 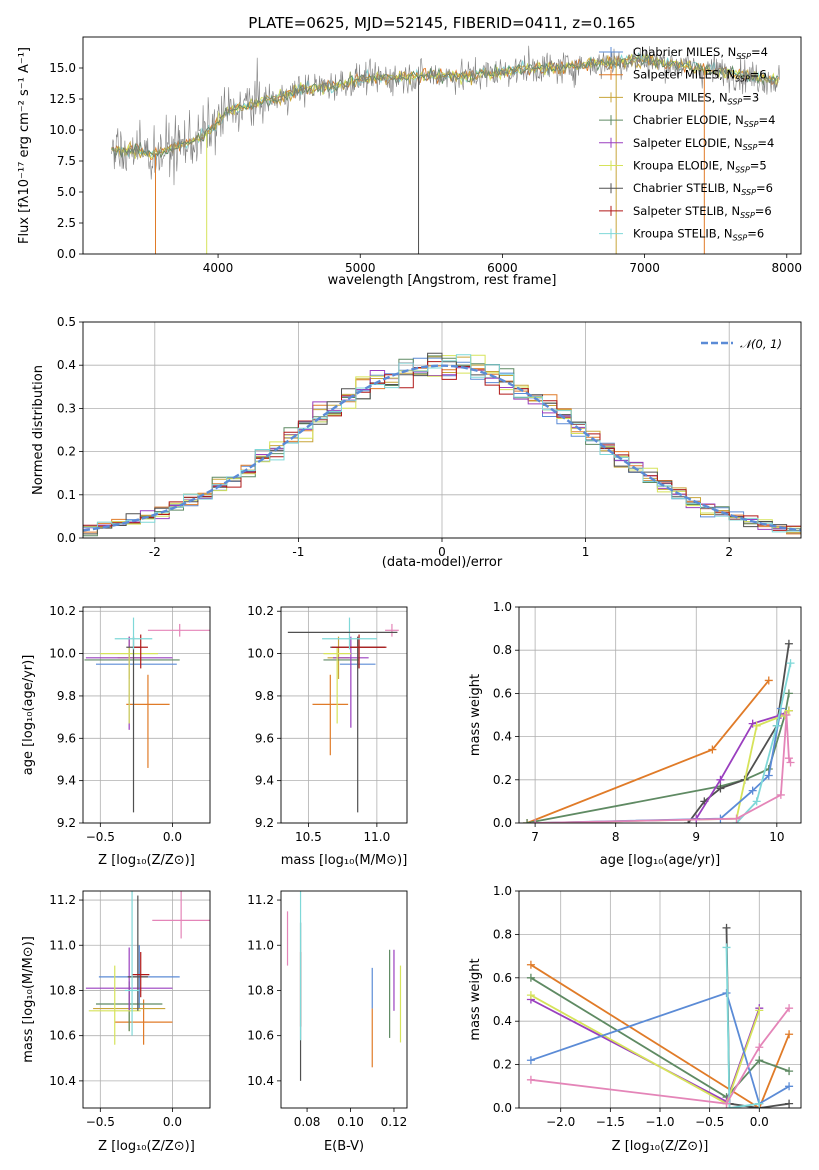 What do you see at coordinates (66, 495) in the screenshot?
I see `y-tick-label: 0.1` at bounding box center [66, 495].